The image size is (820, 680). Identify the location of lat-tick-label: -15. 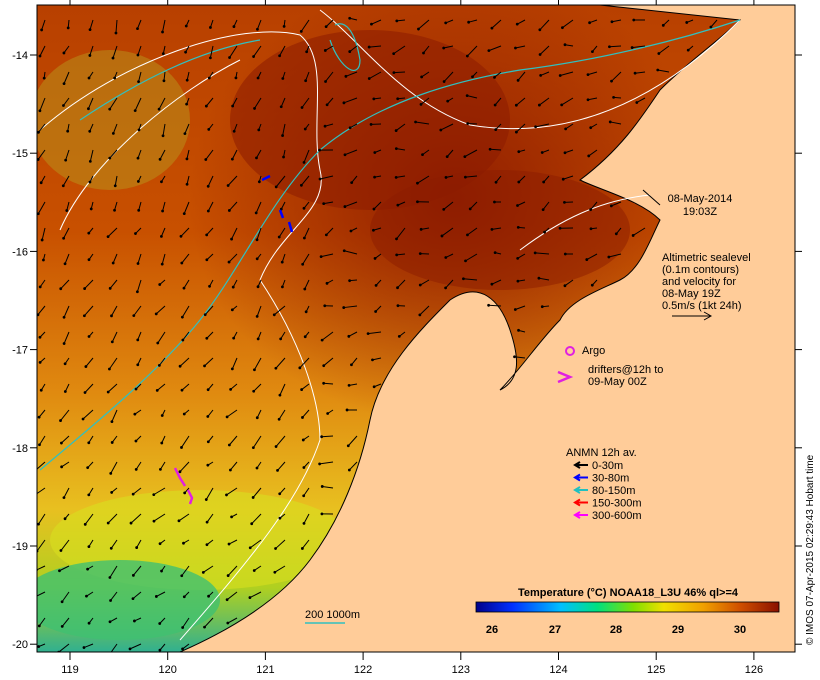
(20, 154).